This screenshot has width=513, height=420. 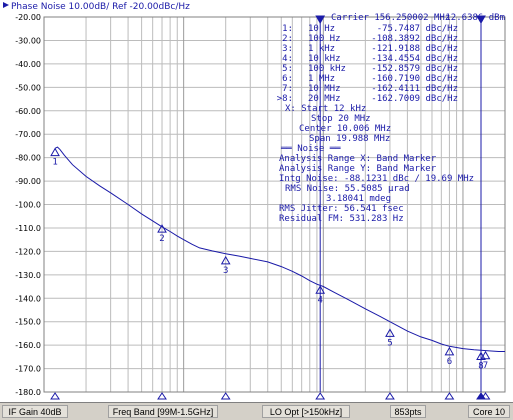 What do you see at coordinates (475, 18) in the screenshot?
I see `carrier-power-readout: 12.6386 dBm` at bounding box center [475, 18].